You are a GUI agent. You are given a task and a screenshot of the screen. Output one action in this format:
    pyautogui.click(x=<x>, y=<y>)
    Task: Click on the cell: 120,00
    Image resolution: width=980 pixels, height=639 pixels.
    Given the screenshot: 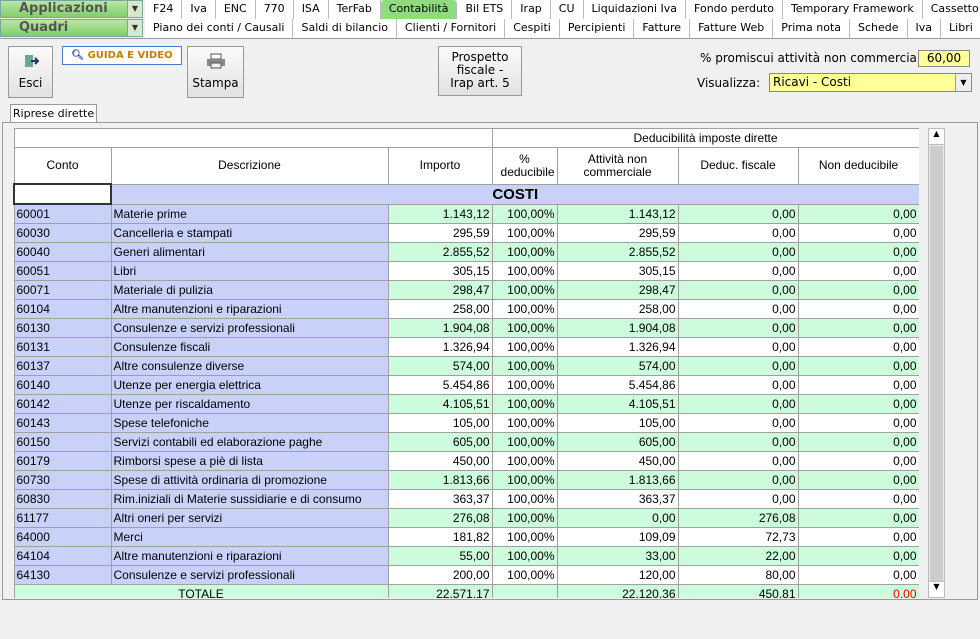 What is the action you would take?
    pyautogui.click(x=617, y=575)
    